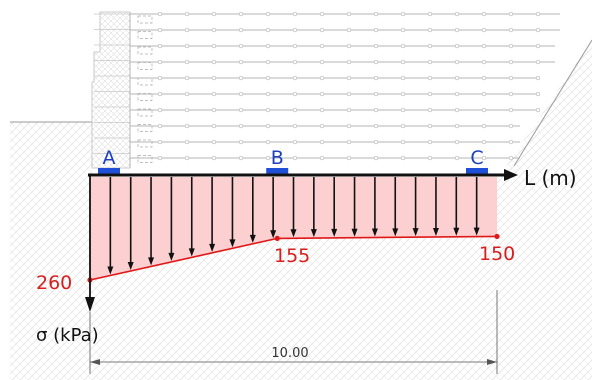  I want to click on point-label-a: A, so click(109, 158).